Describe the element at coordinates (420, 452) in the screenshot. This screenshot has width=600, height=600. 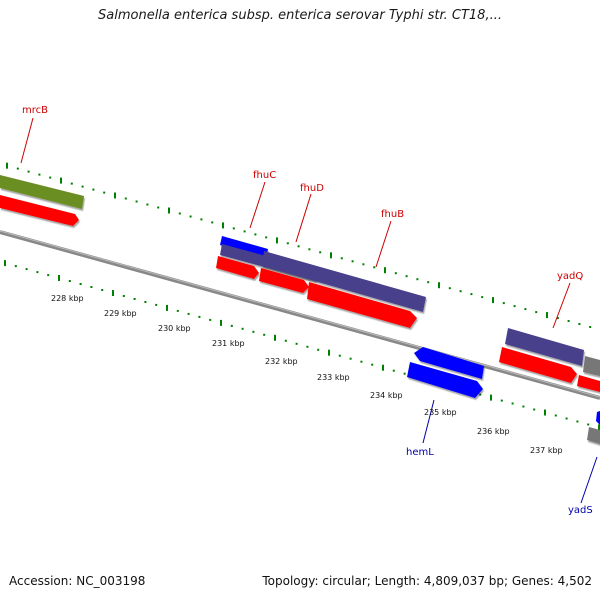
I see `gene-label-hemL: hemL` at that location.